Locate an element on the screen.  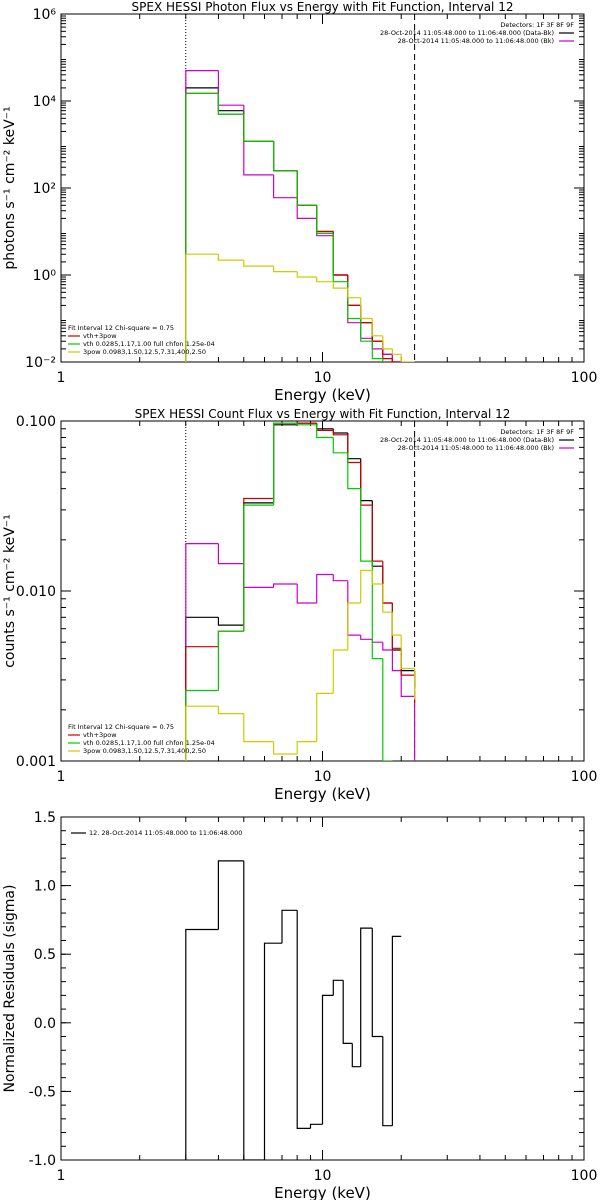
fit-legend-header: Fit Interval 12 Chi-square = 0.75 is located at coordinates (121, 727).